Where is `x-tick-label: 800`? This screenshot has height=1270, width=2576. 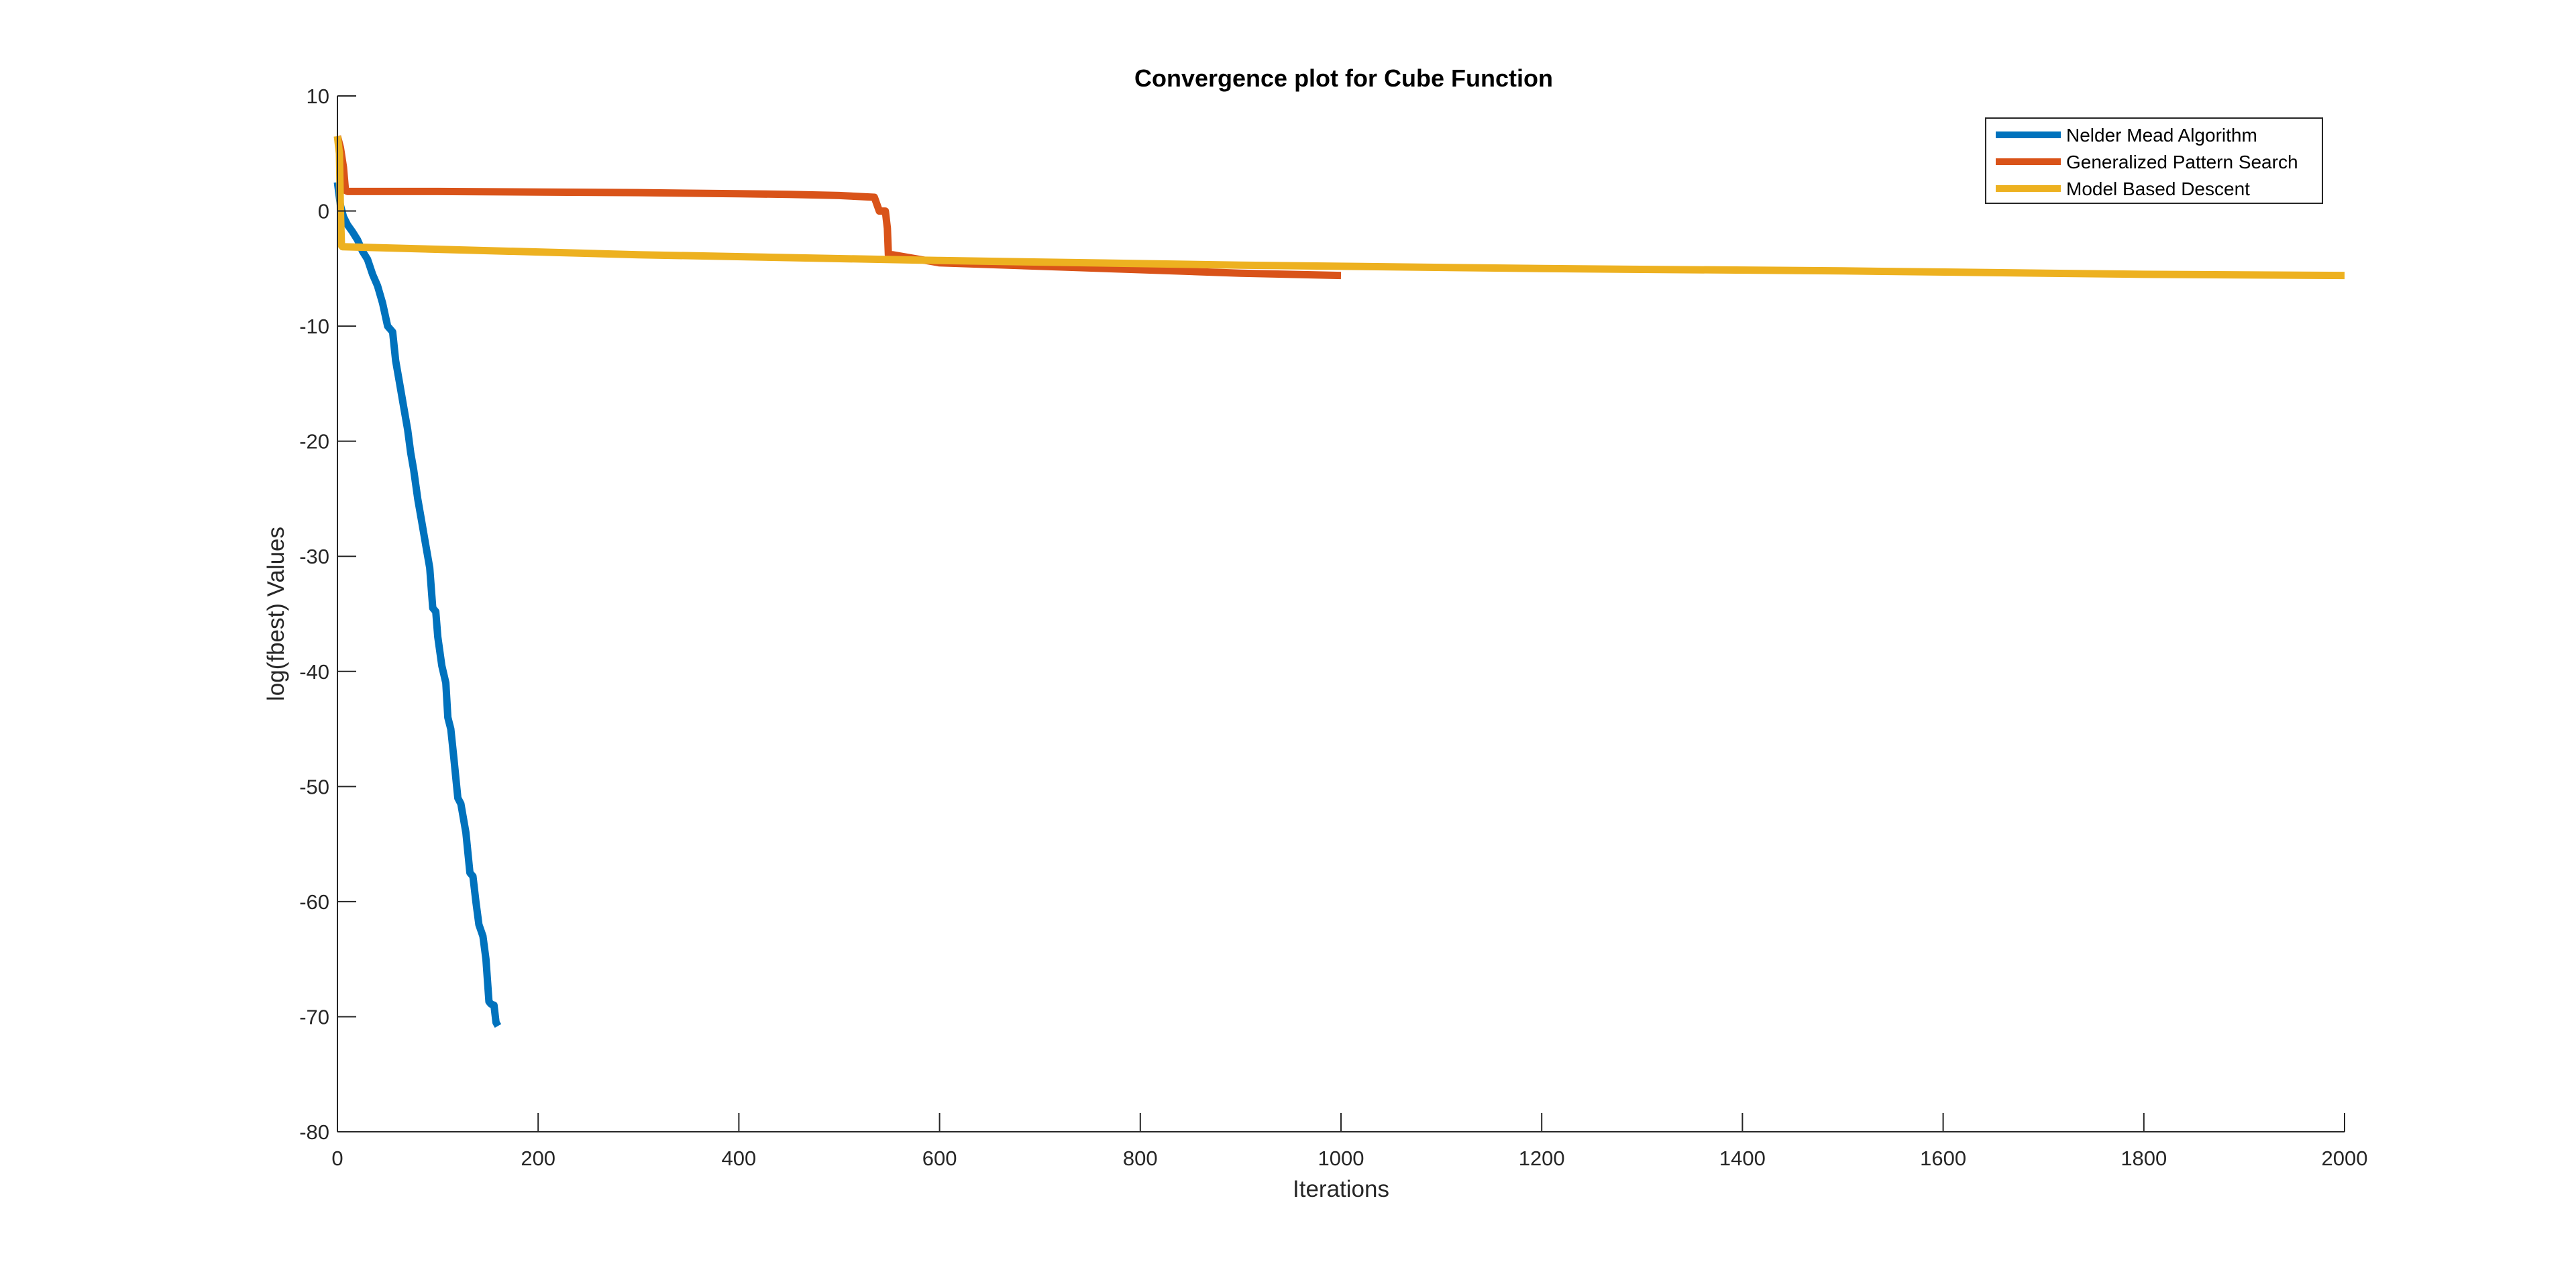
x-tick-label: 800 is located at coordinates (1140, 1158).